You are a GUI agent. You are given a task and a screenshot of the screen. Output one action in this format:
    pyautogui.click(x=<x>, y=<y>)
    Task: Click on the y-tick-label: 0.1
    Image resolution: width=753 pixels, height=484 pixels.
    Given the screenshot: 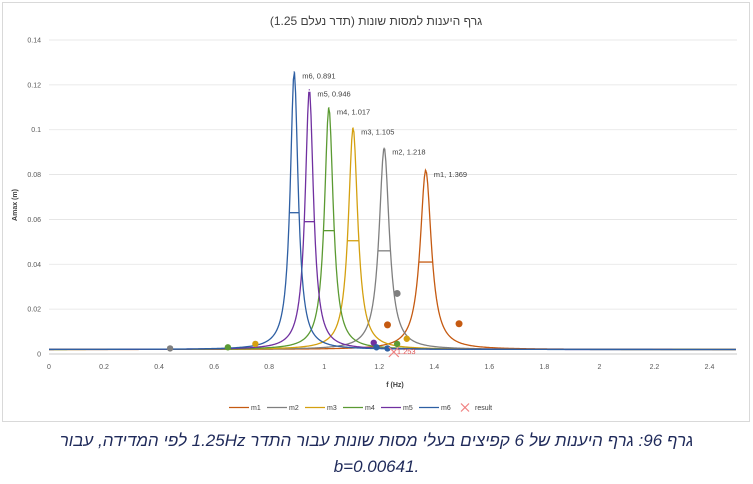 What is the action you would take?
    pyautogui.click(x=36, y=130)
    